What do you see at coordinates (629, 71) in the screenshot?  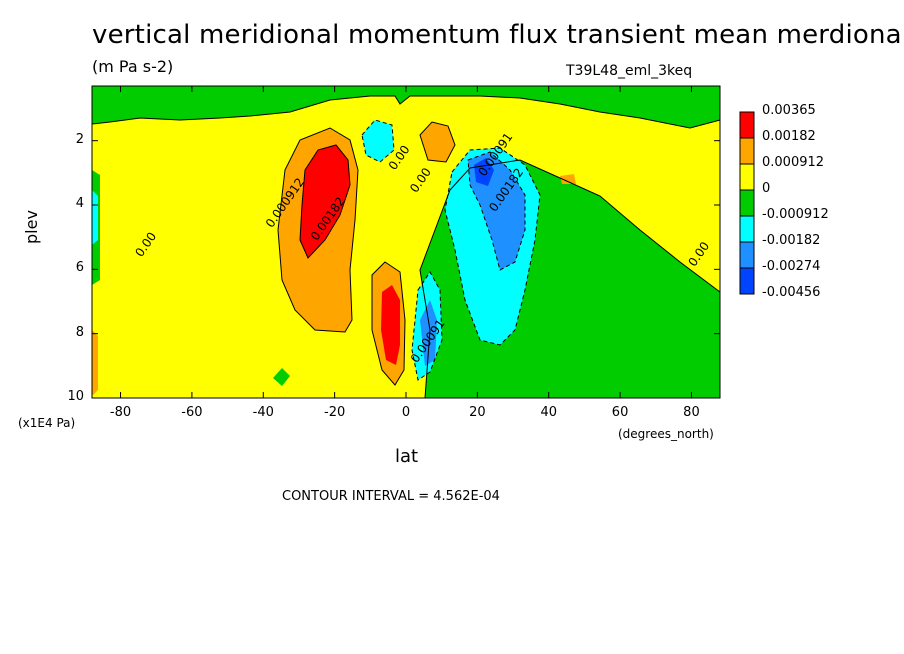 I see `run-id: T39L48_eml_3keq` at bounding box center [629, 71].